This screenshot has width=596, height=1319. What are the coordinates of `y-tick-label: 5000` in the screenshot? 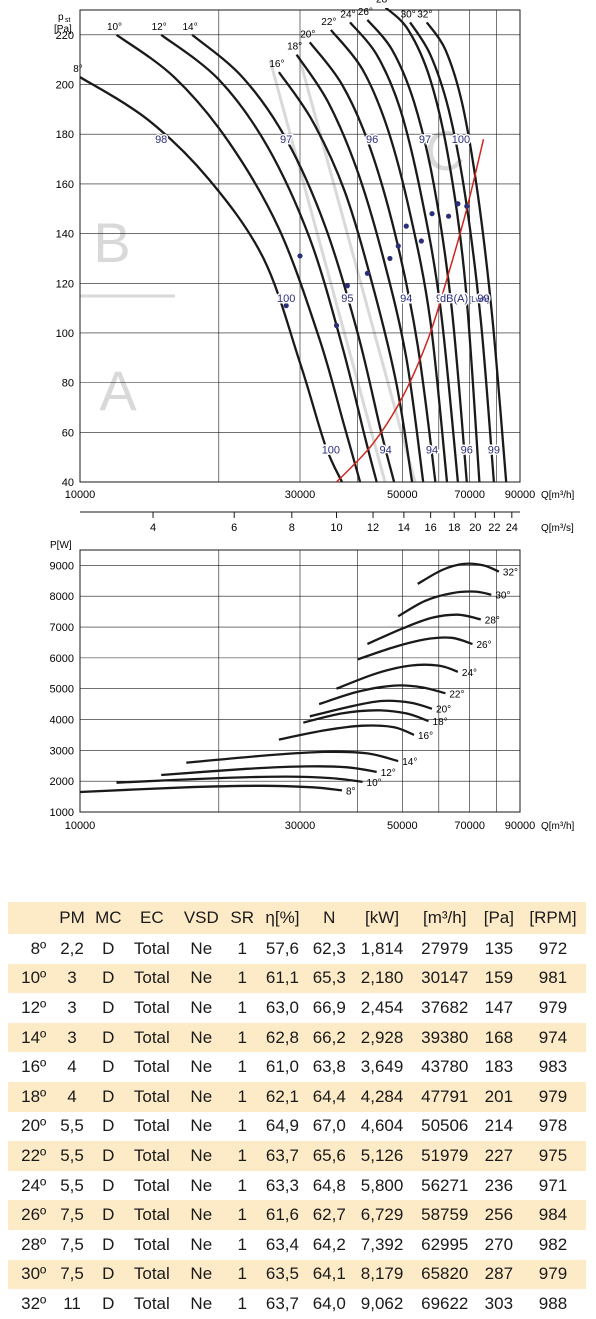 It's located at (62, 690).